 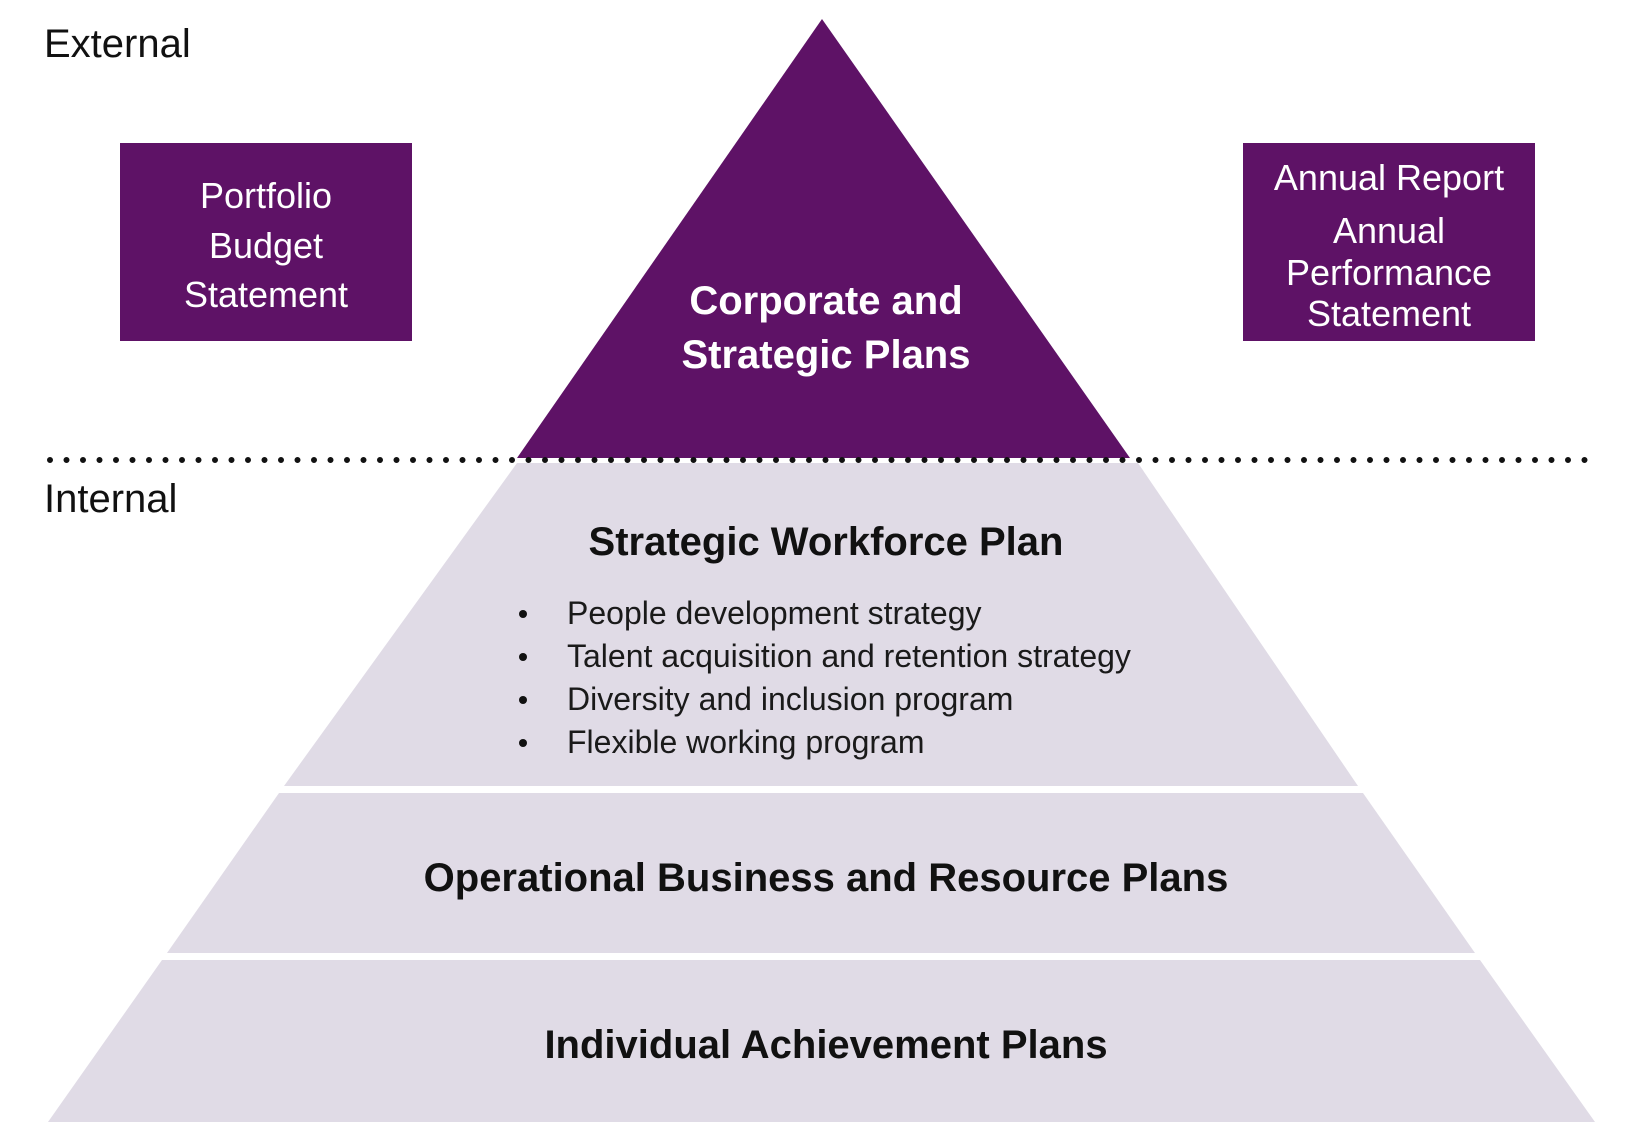 What do you see at coordinates (266, 195) in the screenshot?
I see `left-box-line-1: Portfolio` at bounding box center [266, 195].